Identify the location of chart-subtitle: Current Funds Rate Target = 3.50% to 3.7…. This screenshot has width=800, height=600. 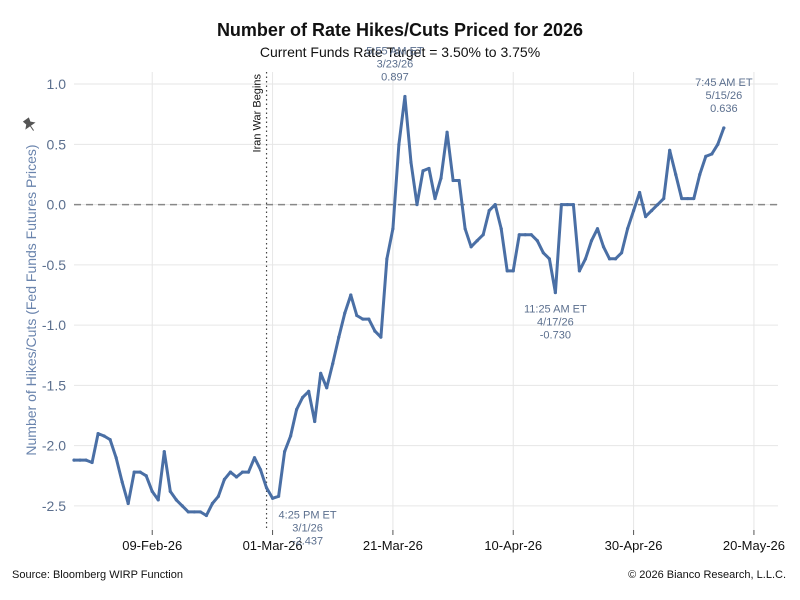
(400, 52).